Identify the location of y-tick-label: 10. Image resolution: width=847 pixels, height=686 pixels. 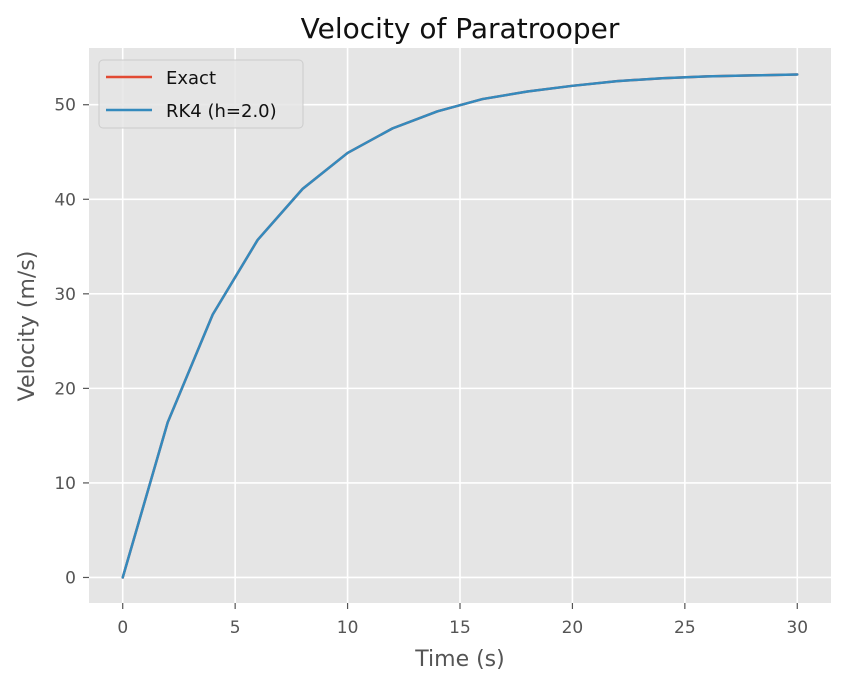
(65, 484).